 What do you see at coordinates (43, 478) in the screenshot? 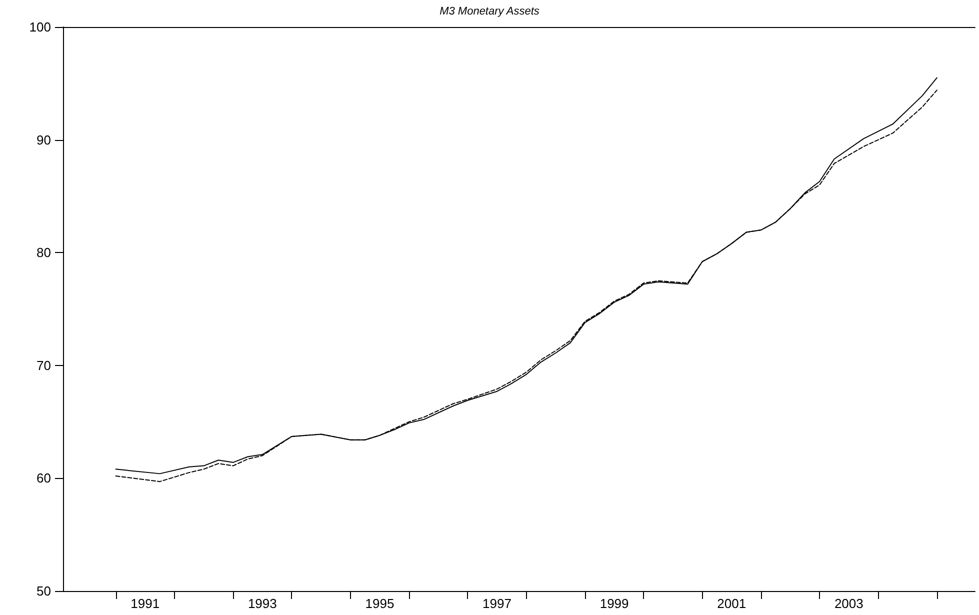
I see `y-tick-label: 60` at bounding box center [43, 478].